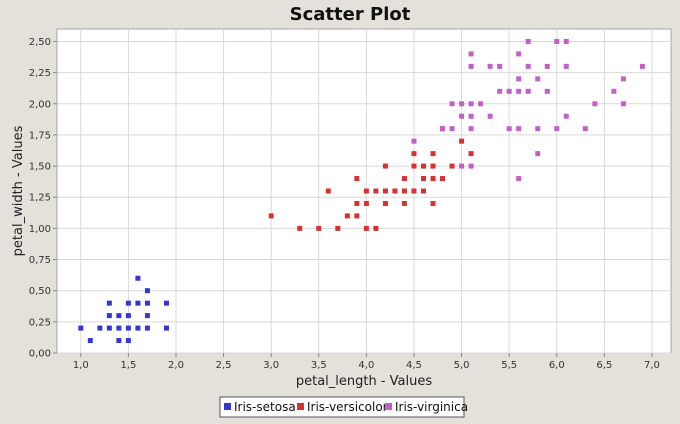  What do you see at coordinates (40, 354) in the screenshot?
I see `y-tick-label: 0,00` at bounding box center [40, 354].